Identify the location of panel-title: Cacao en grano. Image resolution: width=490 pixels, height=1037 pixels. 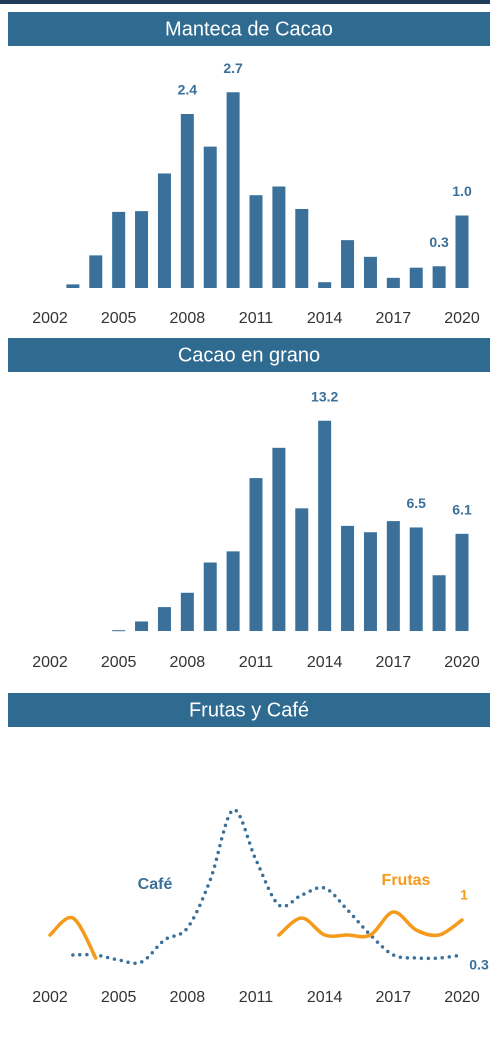
(249, 355).